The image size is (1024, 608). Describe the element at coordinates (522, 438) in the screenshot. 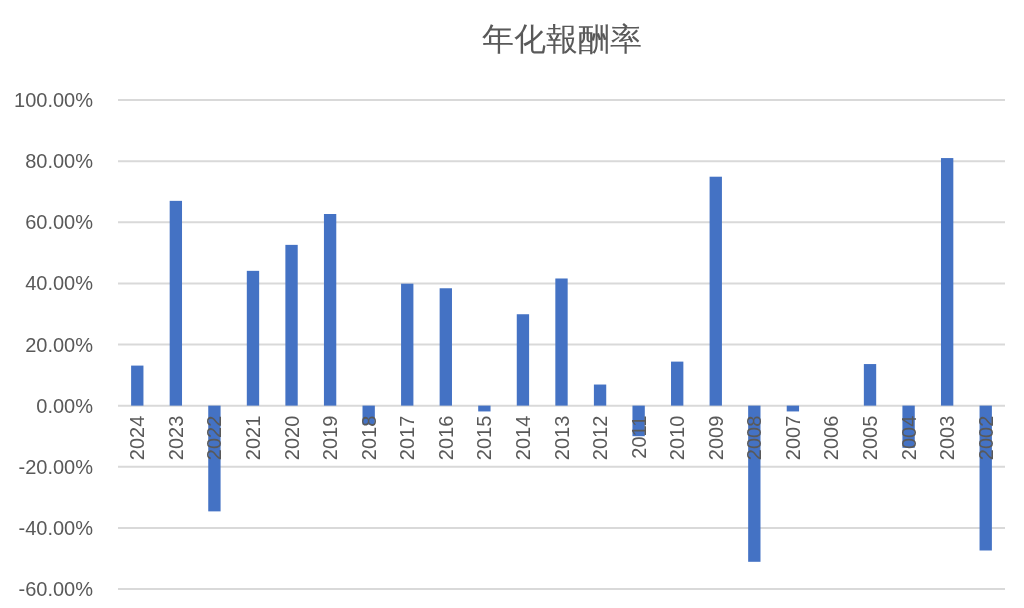

I see `x-tick-label: 2014` at that location.